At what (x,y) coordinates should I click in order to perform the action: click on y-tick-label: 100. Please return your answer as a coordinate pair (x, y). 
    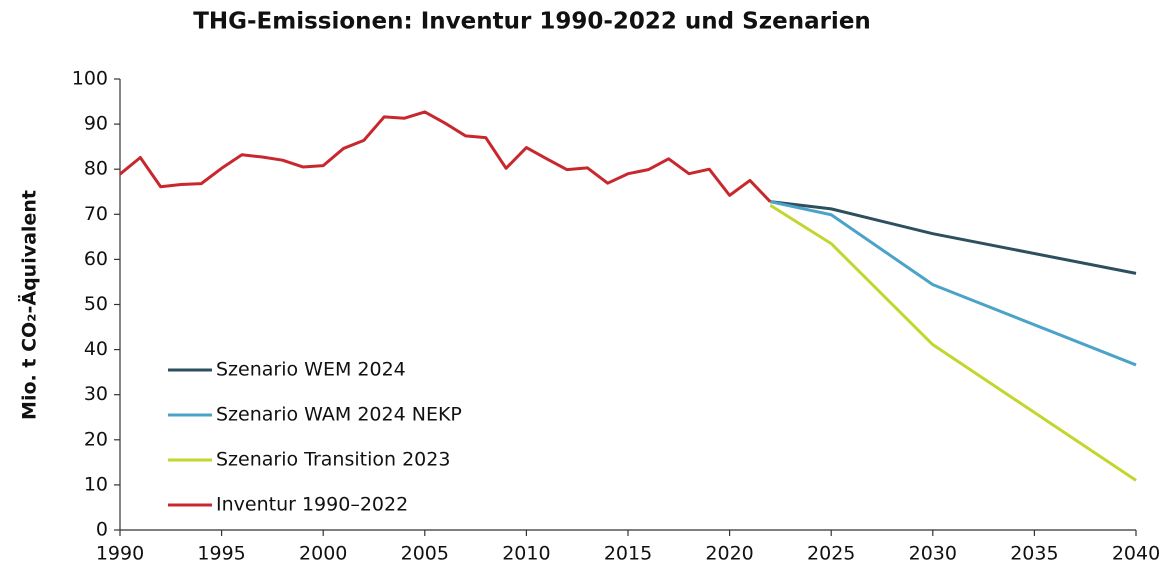
    Looking at the image, I should click on (90, 79).